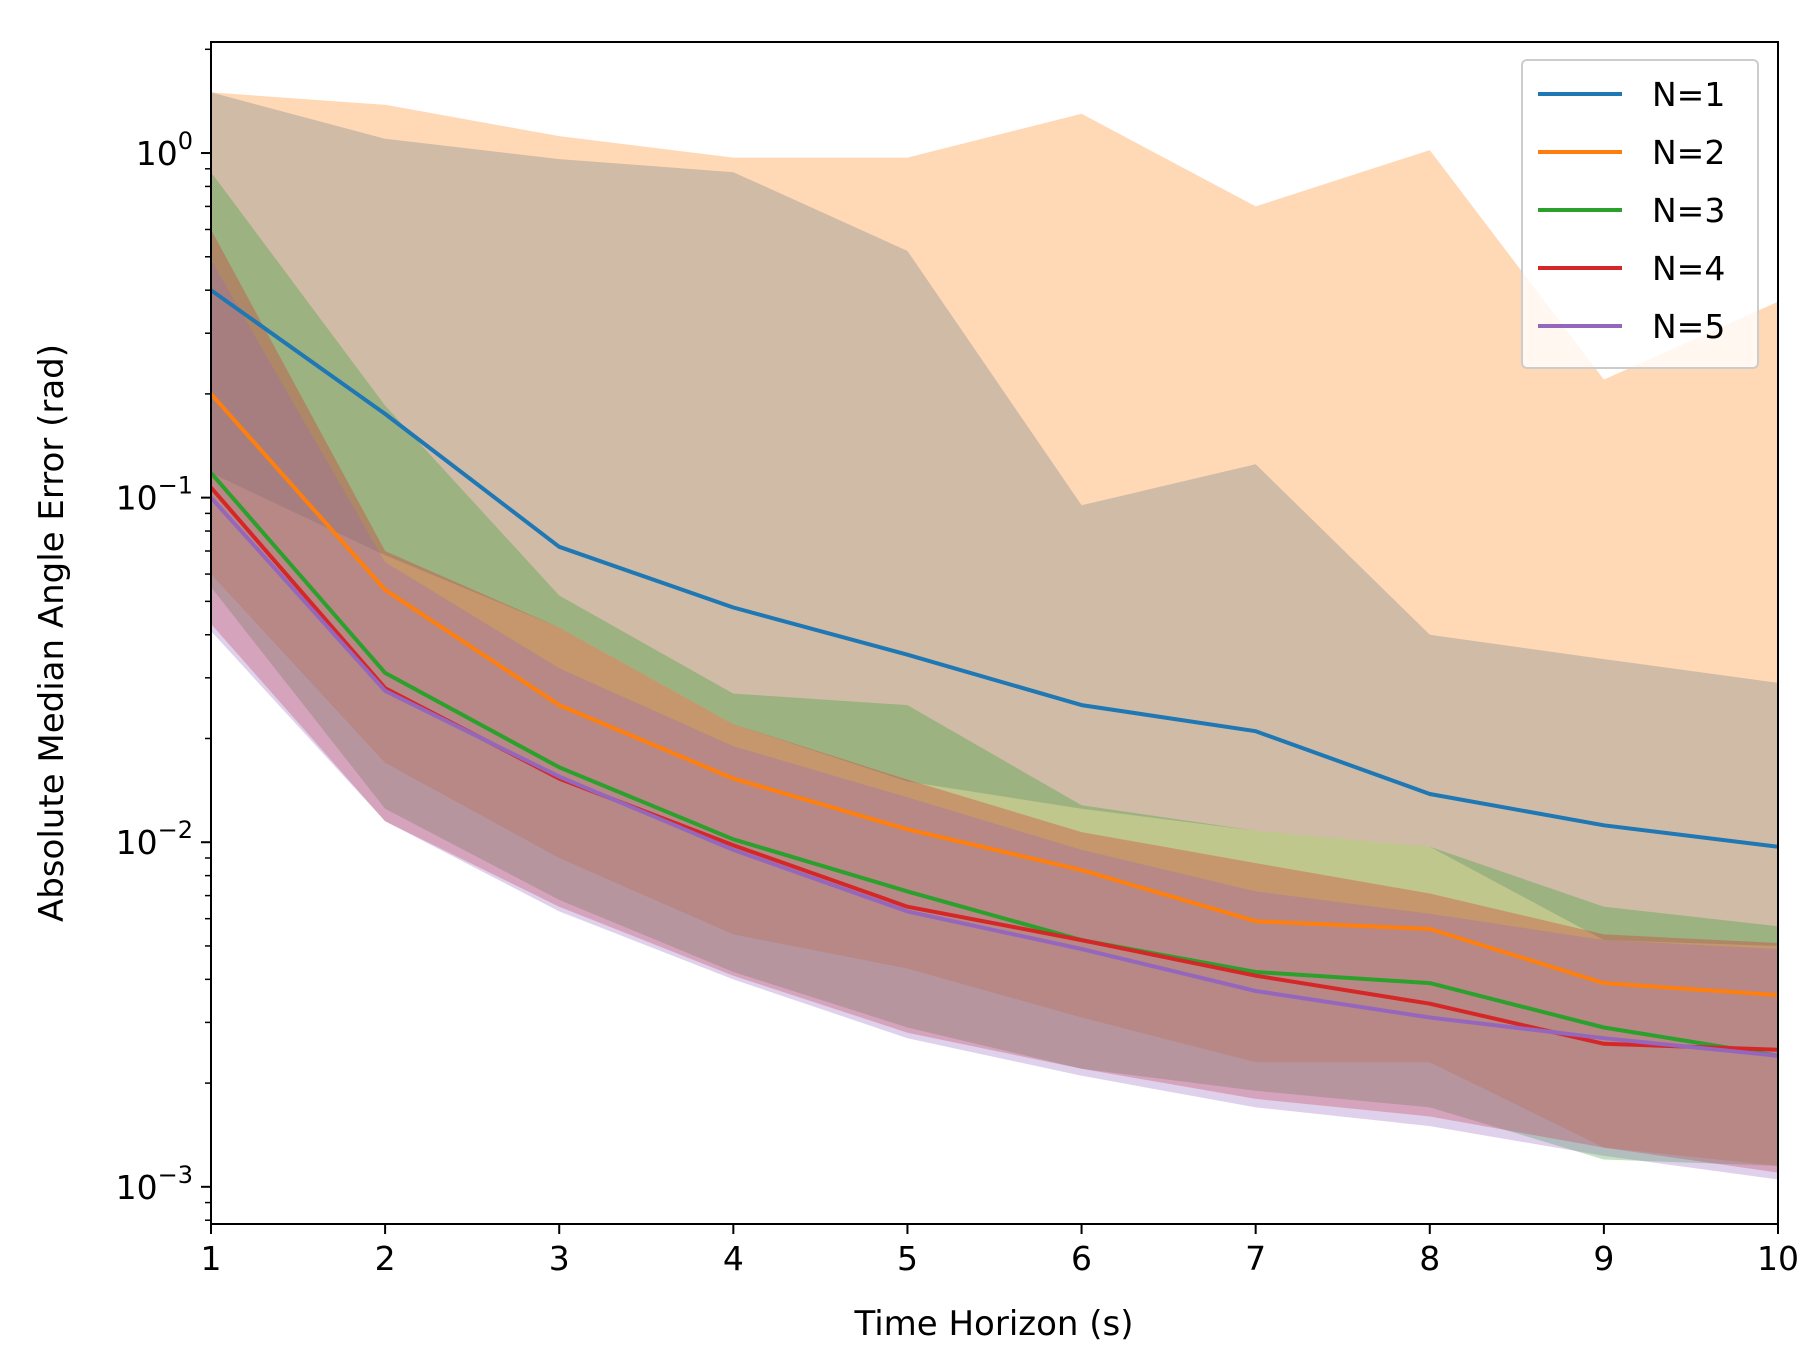 The width and height of the screenshot is (1812, 1353). What do you see at coordinates (154, 1184) in the screenshot?
I see `y-tick-label: 10⁻³` at bounding box center [154, 1184].